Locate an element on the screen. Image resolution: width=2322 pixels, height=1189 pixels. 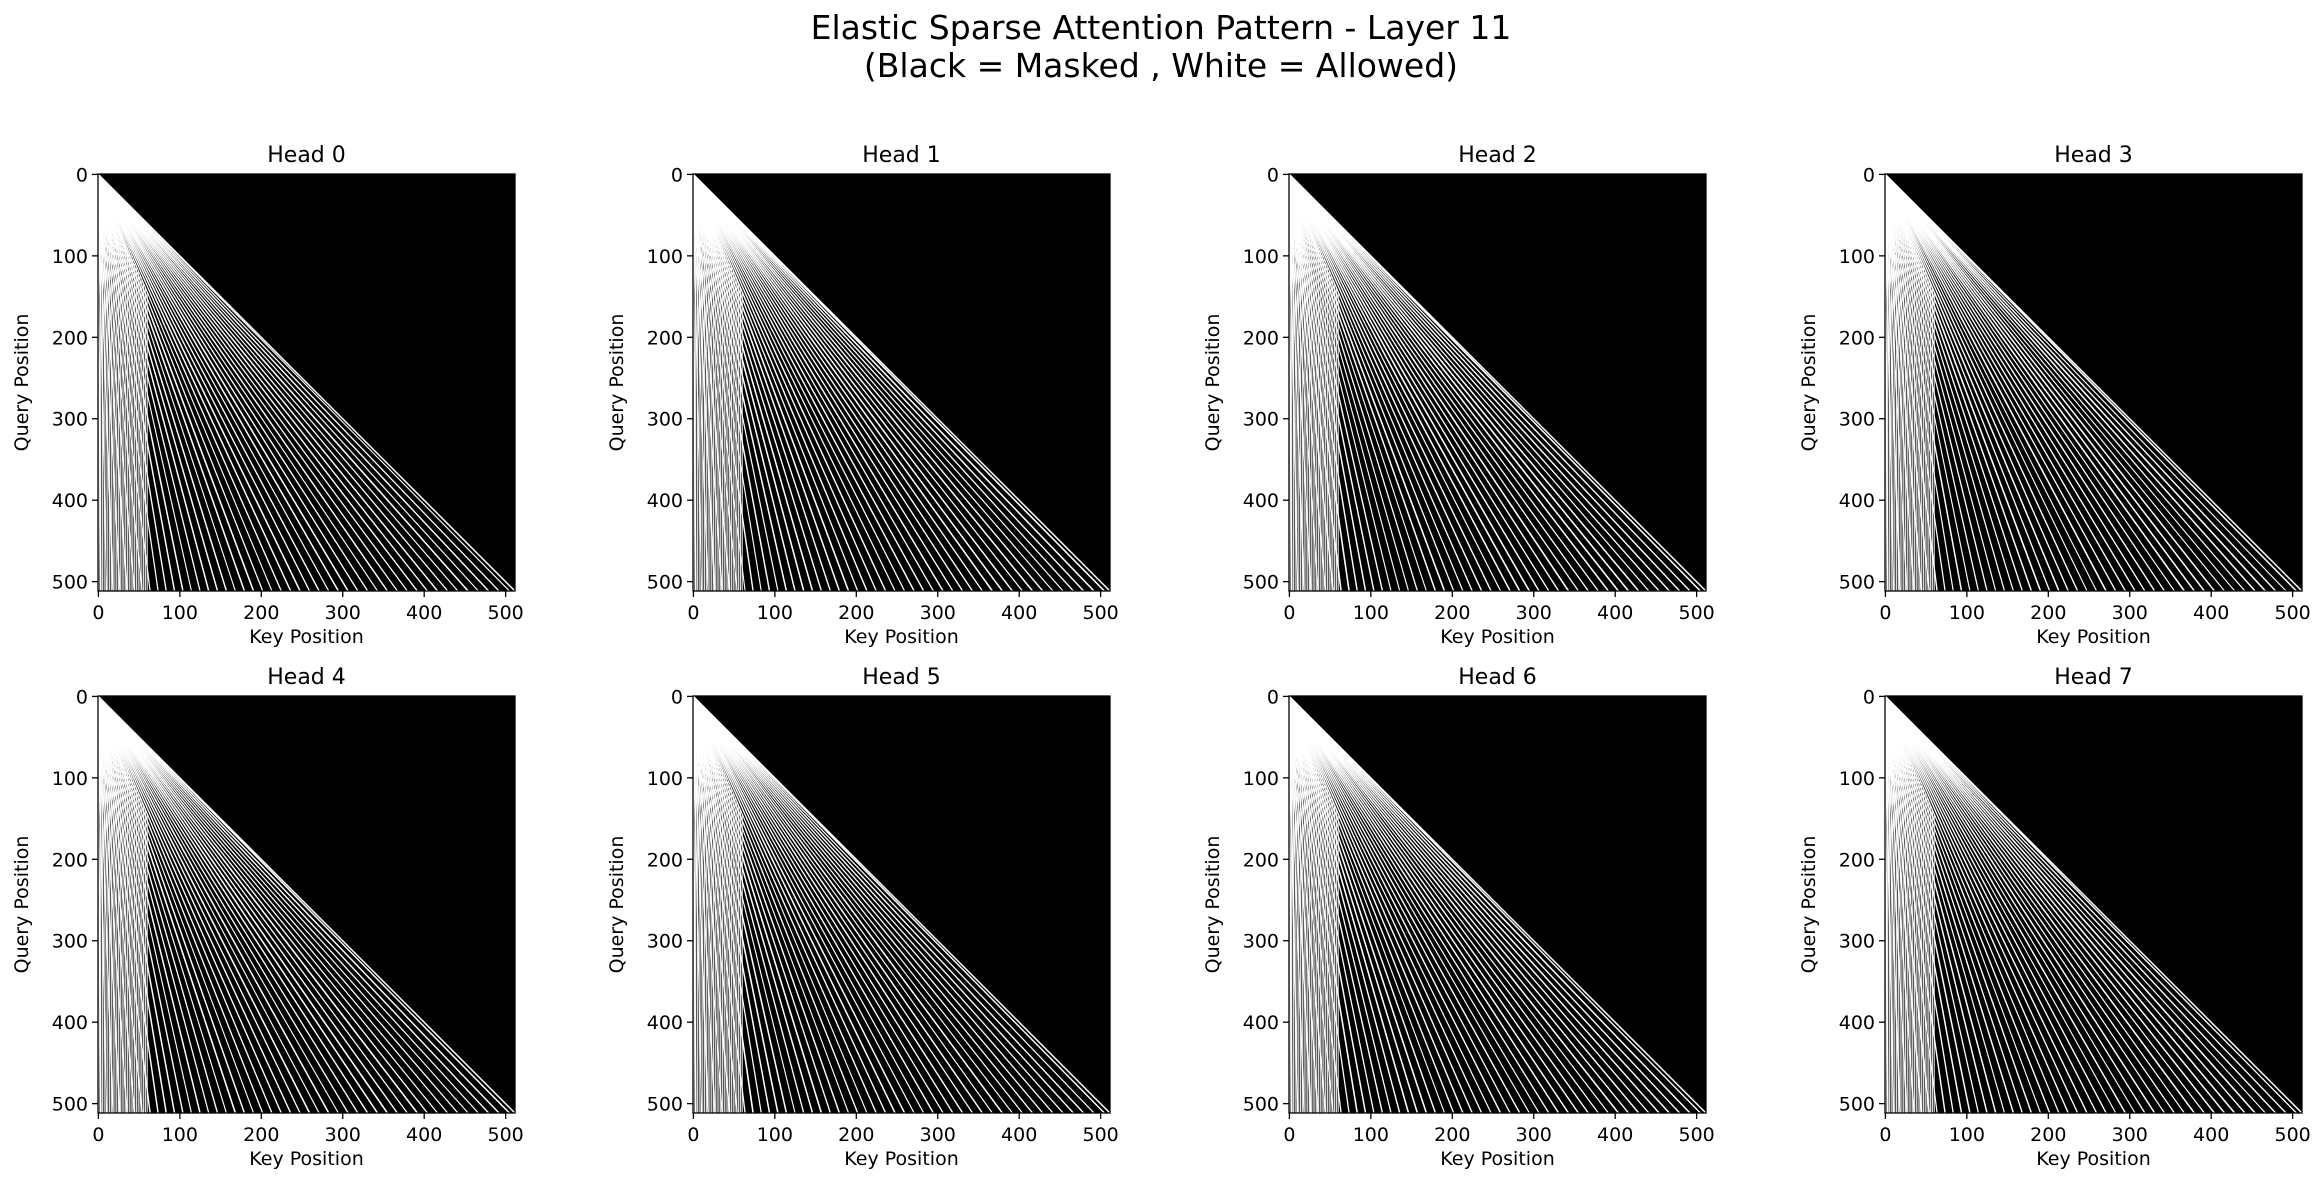
heatmap-masked-region is located at coordinates (307, 382).